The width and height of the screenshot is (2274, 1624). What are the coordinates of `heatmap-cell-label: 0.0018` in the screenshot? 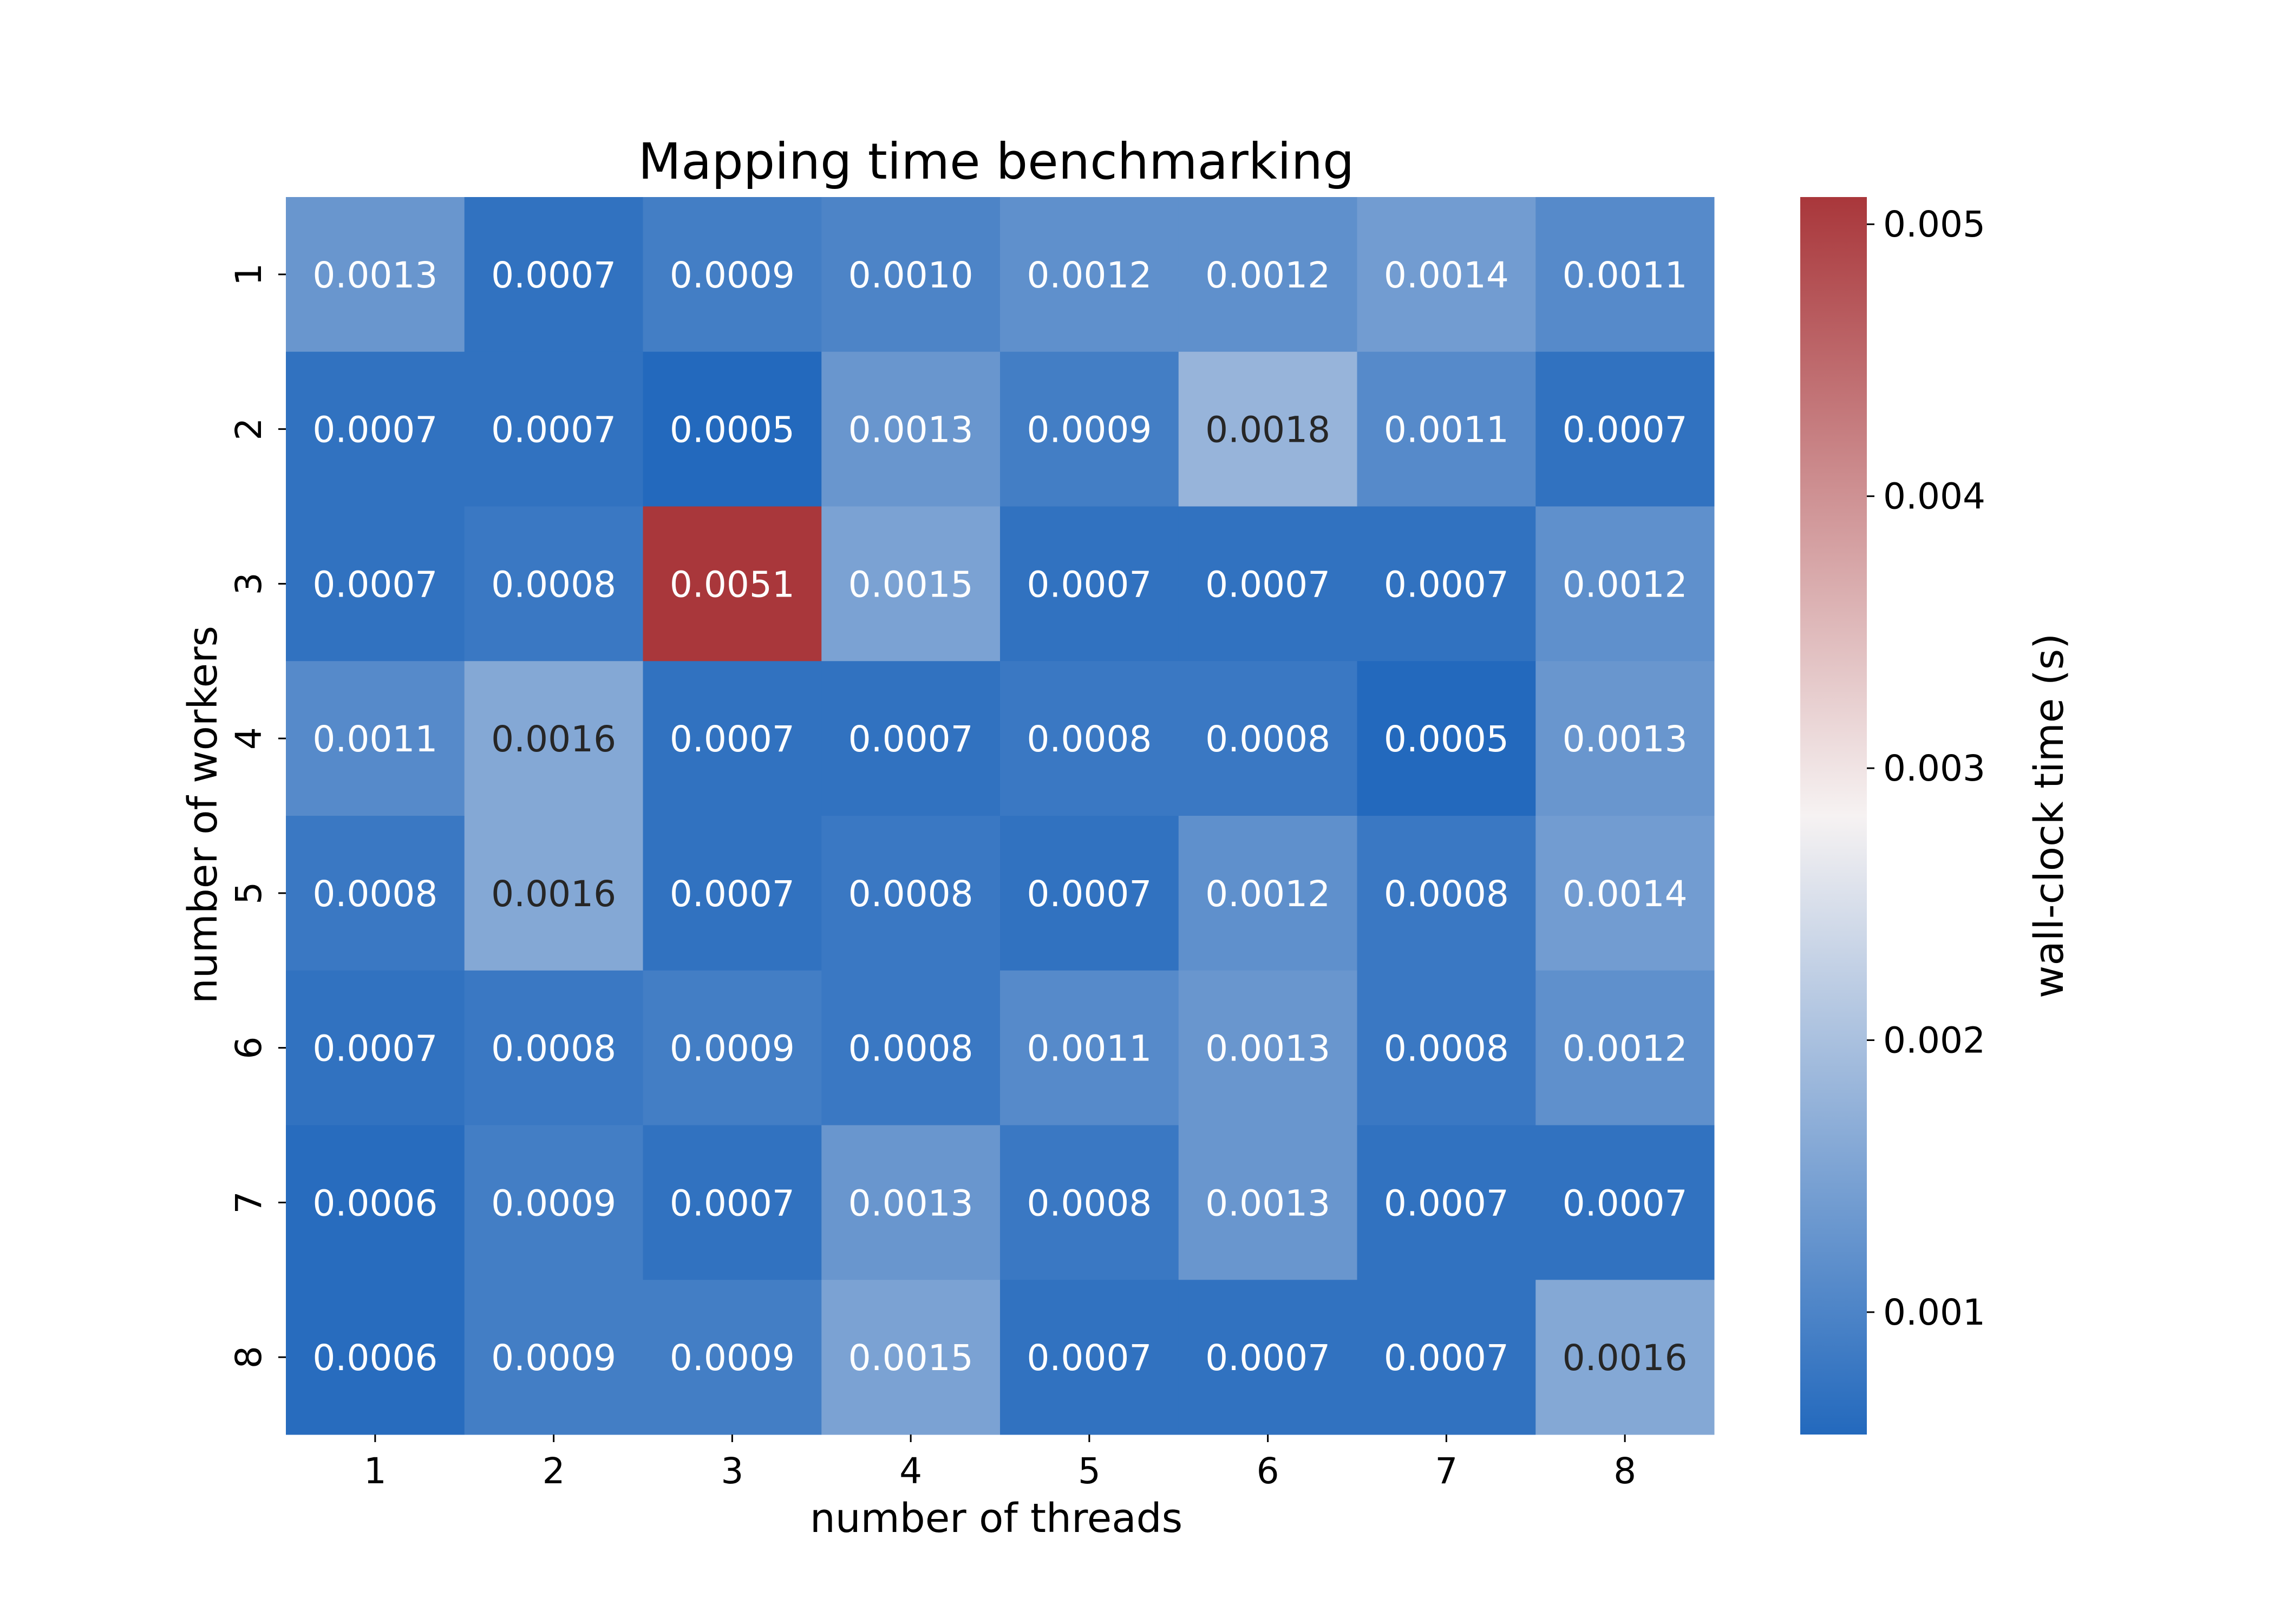 It's located at (1268, 430).